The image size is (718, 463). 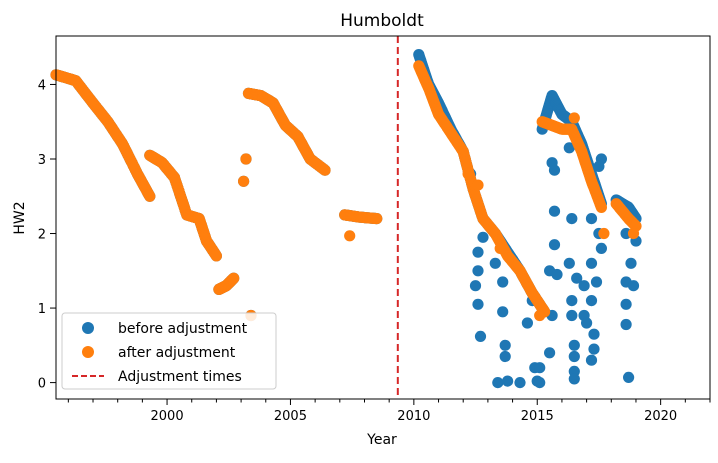 What do you see at coordinates (42, 85) in the screenshot?
I see `y-tick-label: 4` at bounding box center [42, 85].